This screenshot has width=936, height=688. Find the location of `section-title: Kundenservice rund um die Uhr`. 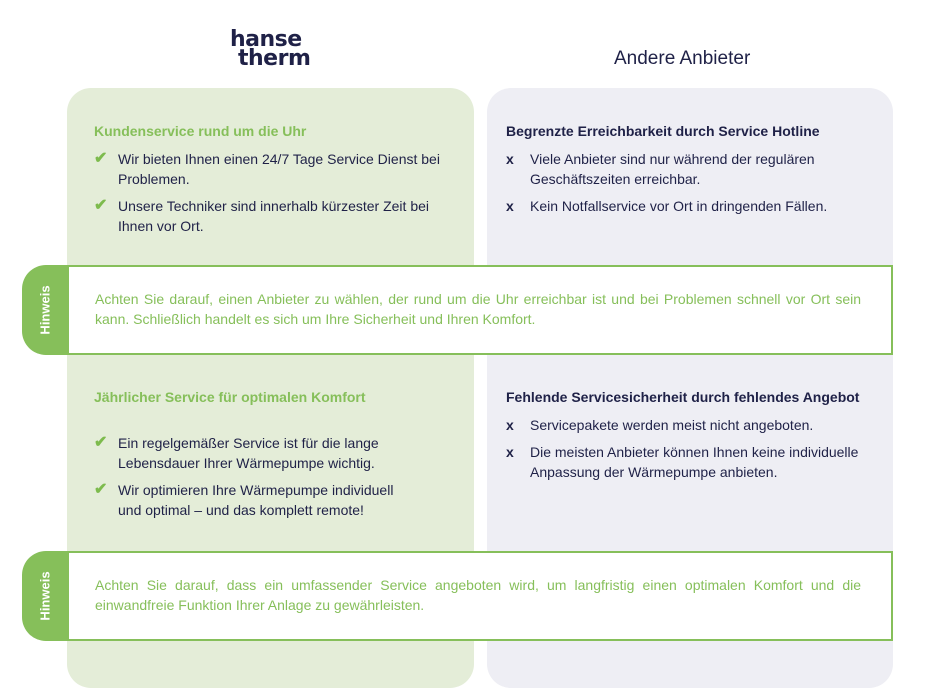

section-title: Kundenservice rund um die Uhr is located at coordinates (200, 131).